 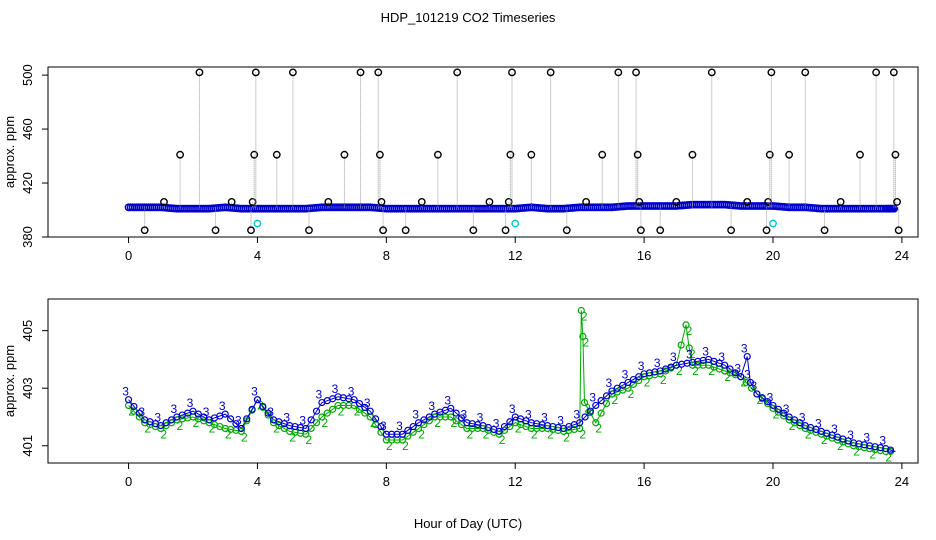 What do you see at coordinates (27, 75) in the screenshot?
I see `top-y-tick-label: 500` at bounding box center [27, 75].